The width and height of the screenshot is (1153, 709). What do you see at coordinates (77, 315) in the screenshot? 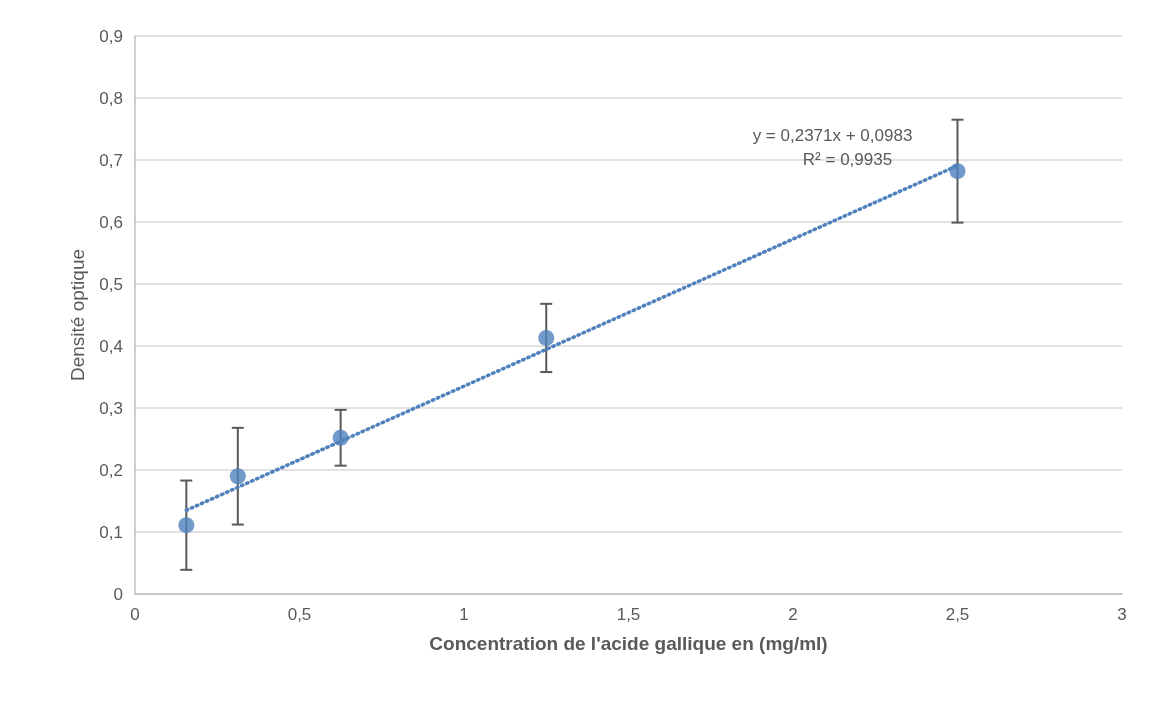
I see `y-axis-title: Densité optique` at bounding box center [77, 315].